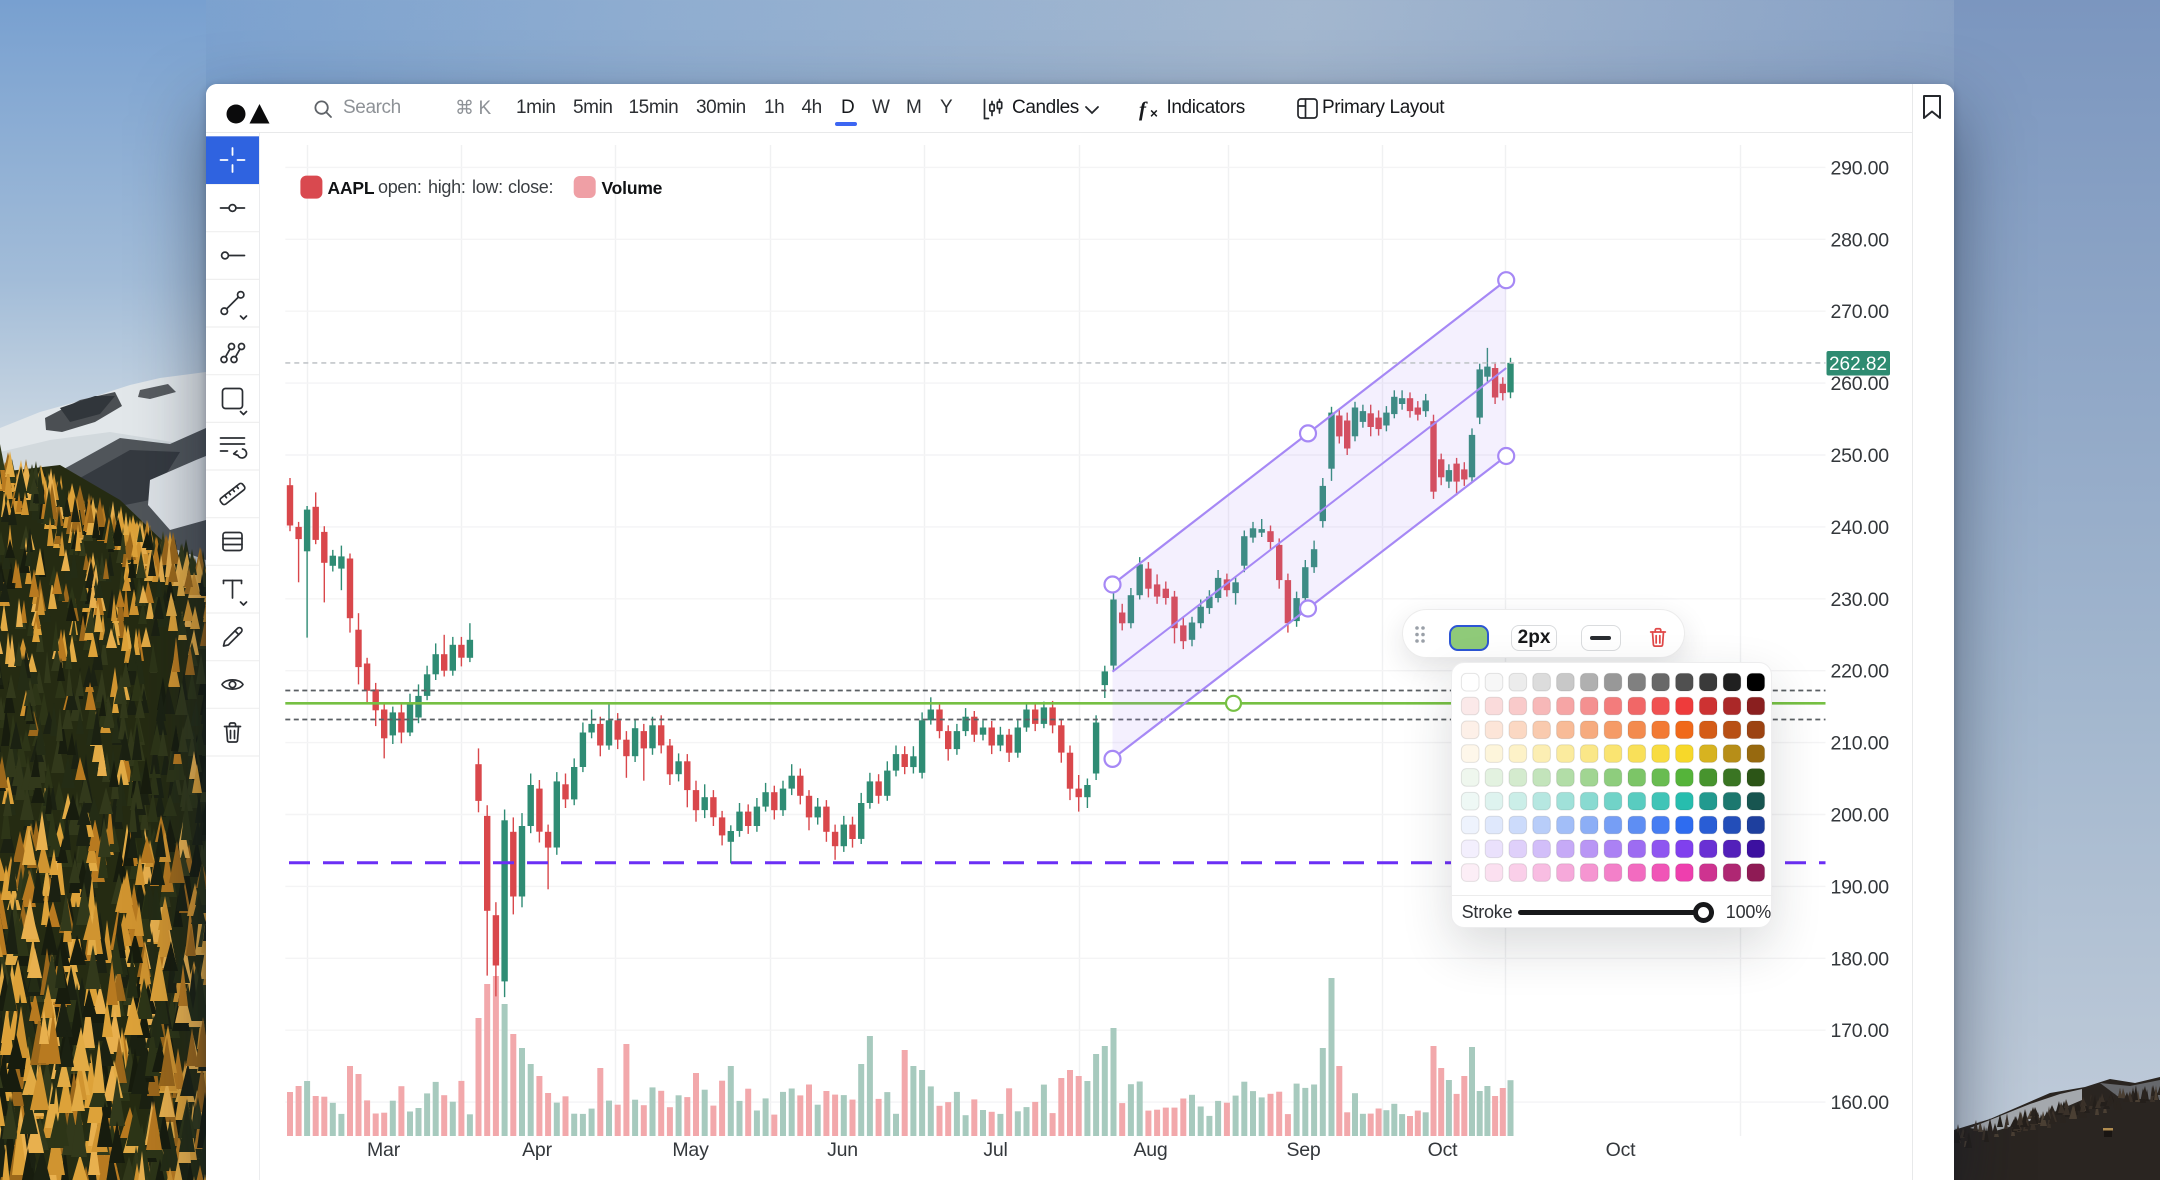 This screenshot has width=2160, height=1180. What do you see at coordinates (1858, 364) in the screenshot?
I see `svg-text: 262.82` at bounding box center [1858, 364].